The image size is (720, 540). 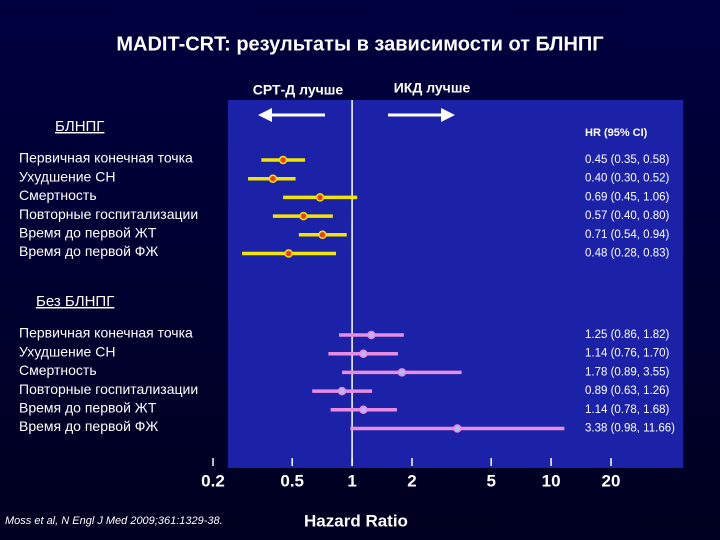 What do you see at coordinates (351, 480) in the screenshot?
I see `x-tick-label: 1` at bounding box center [351, 480].